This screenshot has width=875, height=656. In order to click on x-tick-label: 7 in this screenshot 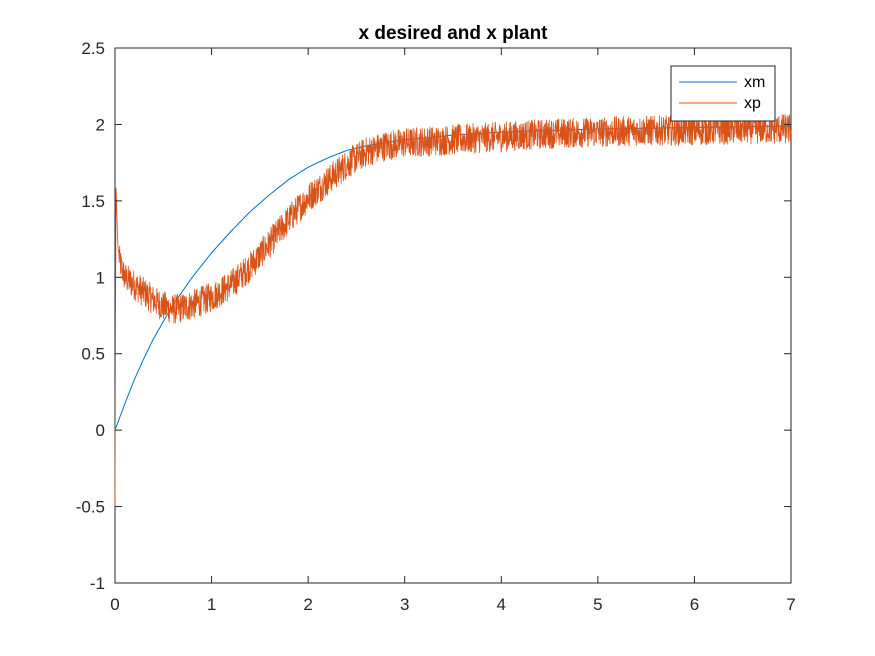, I will do `click(790, 604)`.